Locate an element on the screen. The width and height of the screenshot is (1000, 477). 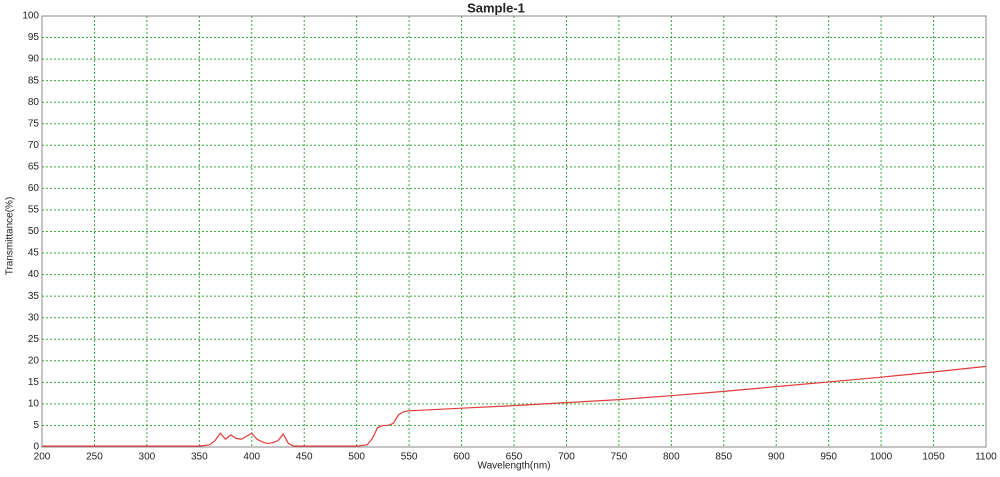
y-tick-label: 100 is located at coordinates (30, 16).